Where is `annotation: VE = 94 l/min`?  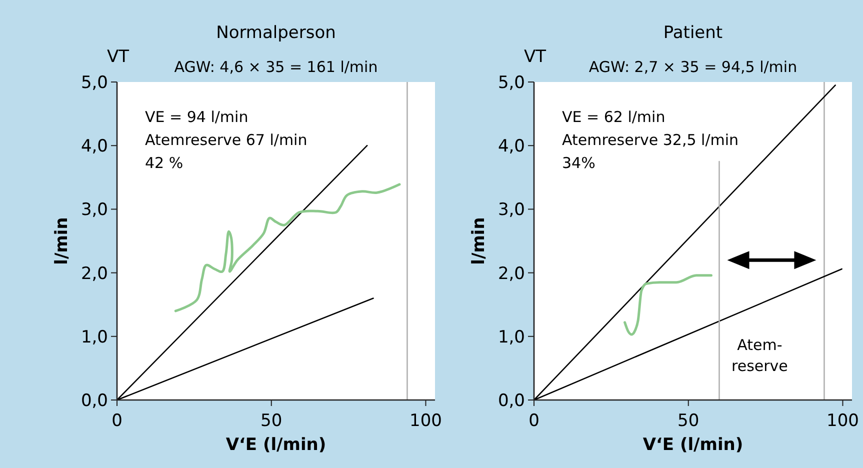 annotation: VE = 94 l/min is located at coordinates (196, 117).